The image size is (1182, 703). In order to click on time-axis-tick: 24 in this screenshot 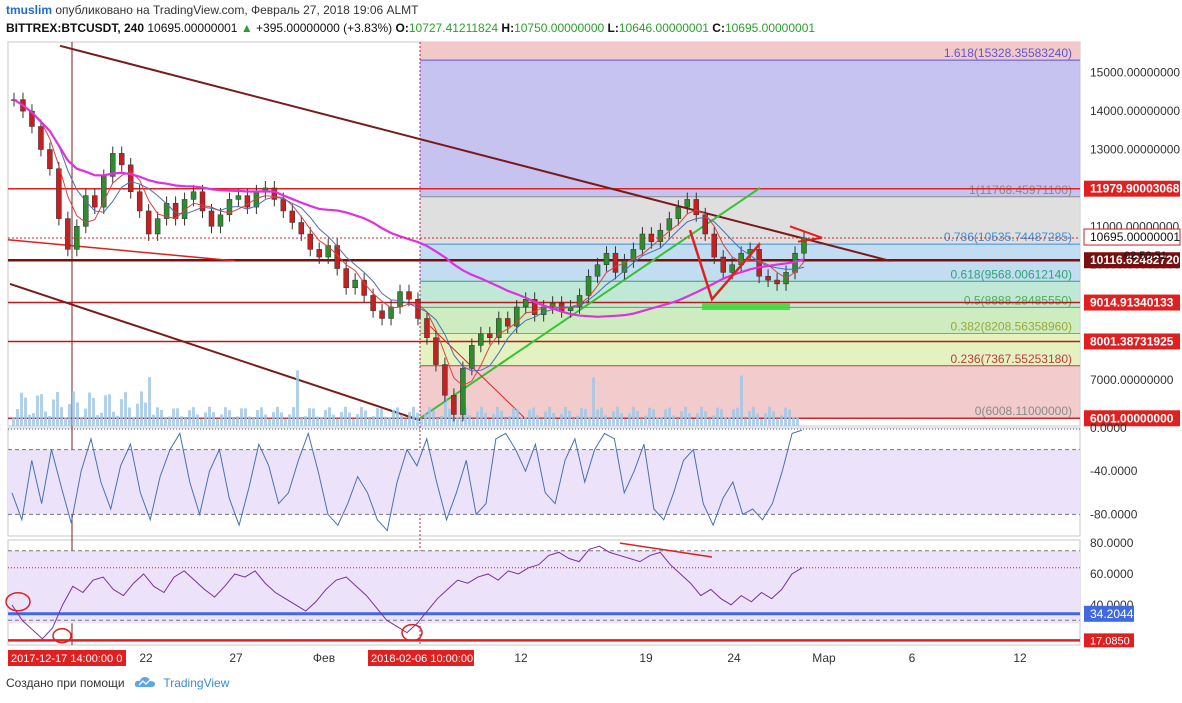, I will do `click(734, 658)`.